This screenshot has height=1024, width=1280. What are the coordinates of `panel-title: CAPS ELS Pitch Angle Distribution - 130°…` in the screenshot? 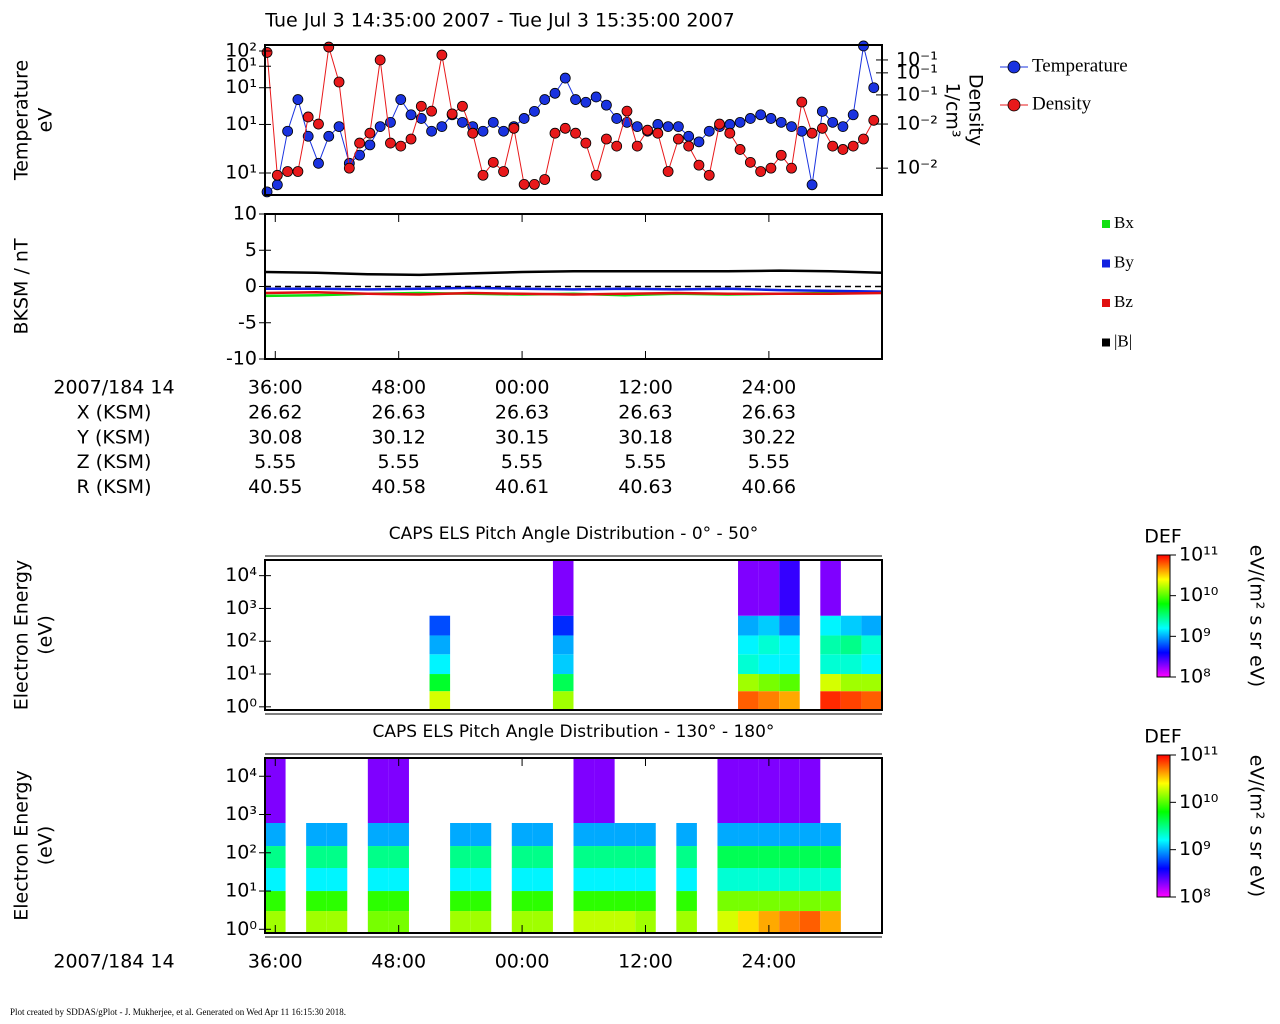 It's located at (574, 732).